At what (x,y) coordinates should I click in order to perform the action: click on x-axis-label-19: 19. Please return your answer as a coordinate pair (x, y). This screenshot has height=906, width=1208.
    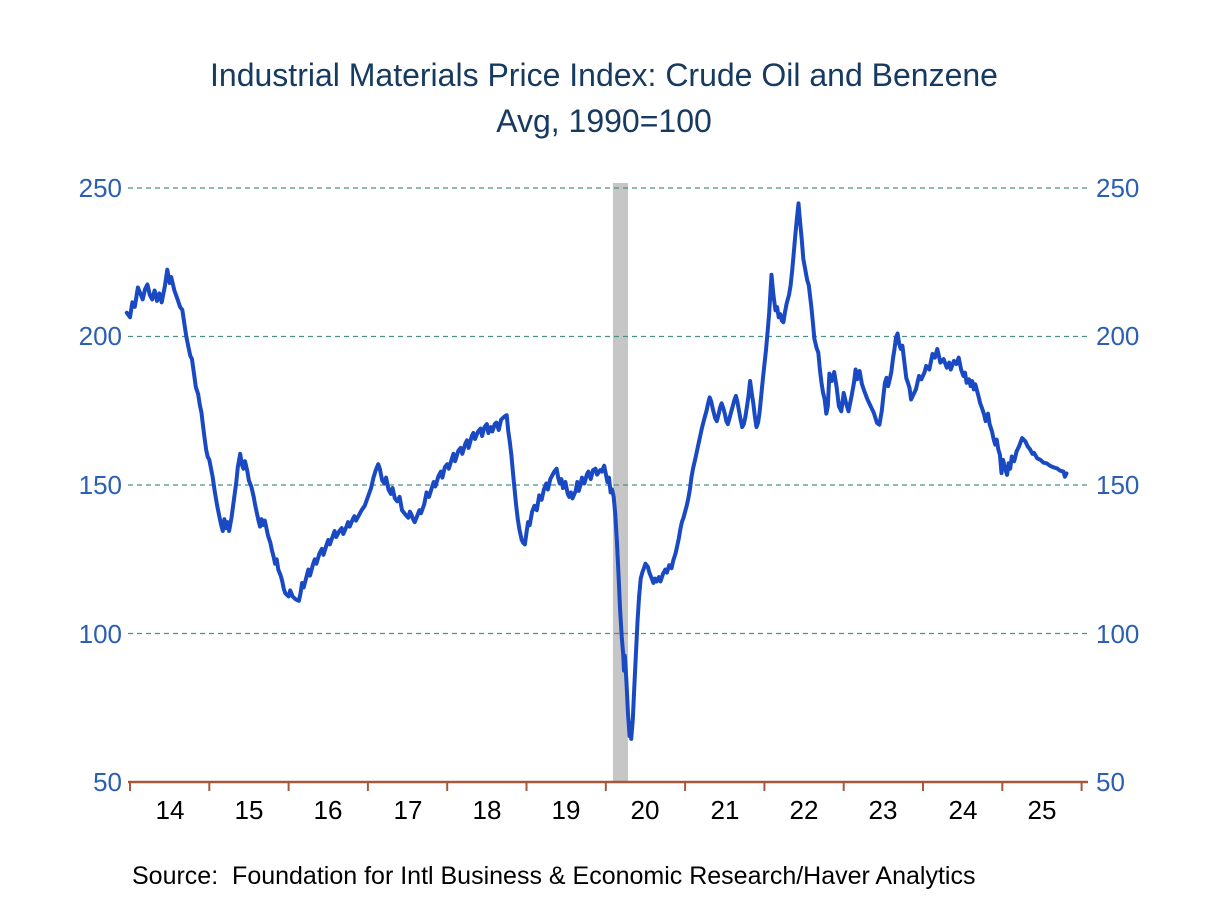
    Looking at the image, I should click on (566, 810).